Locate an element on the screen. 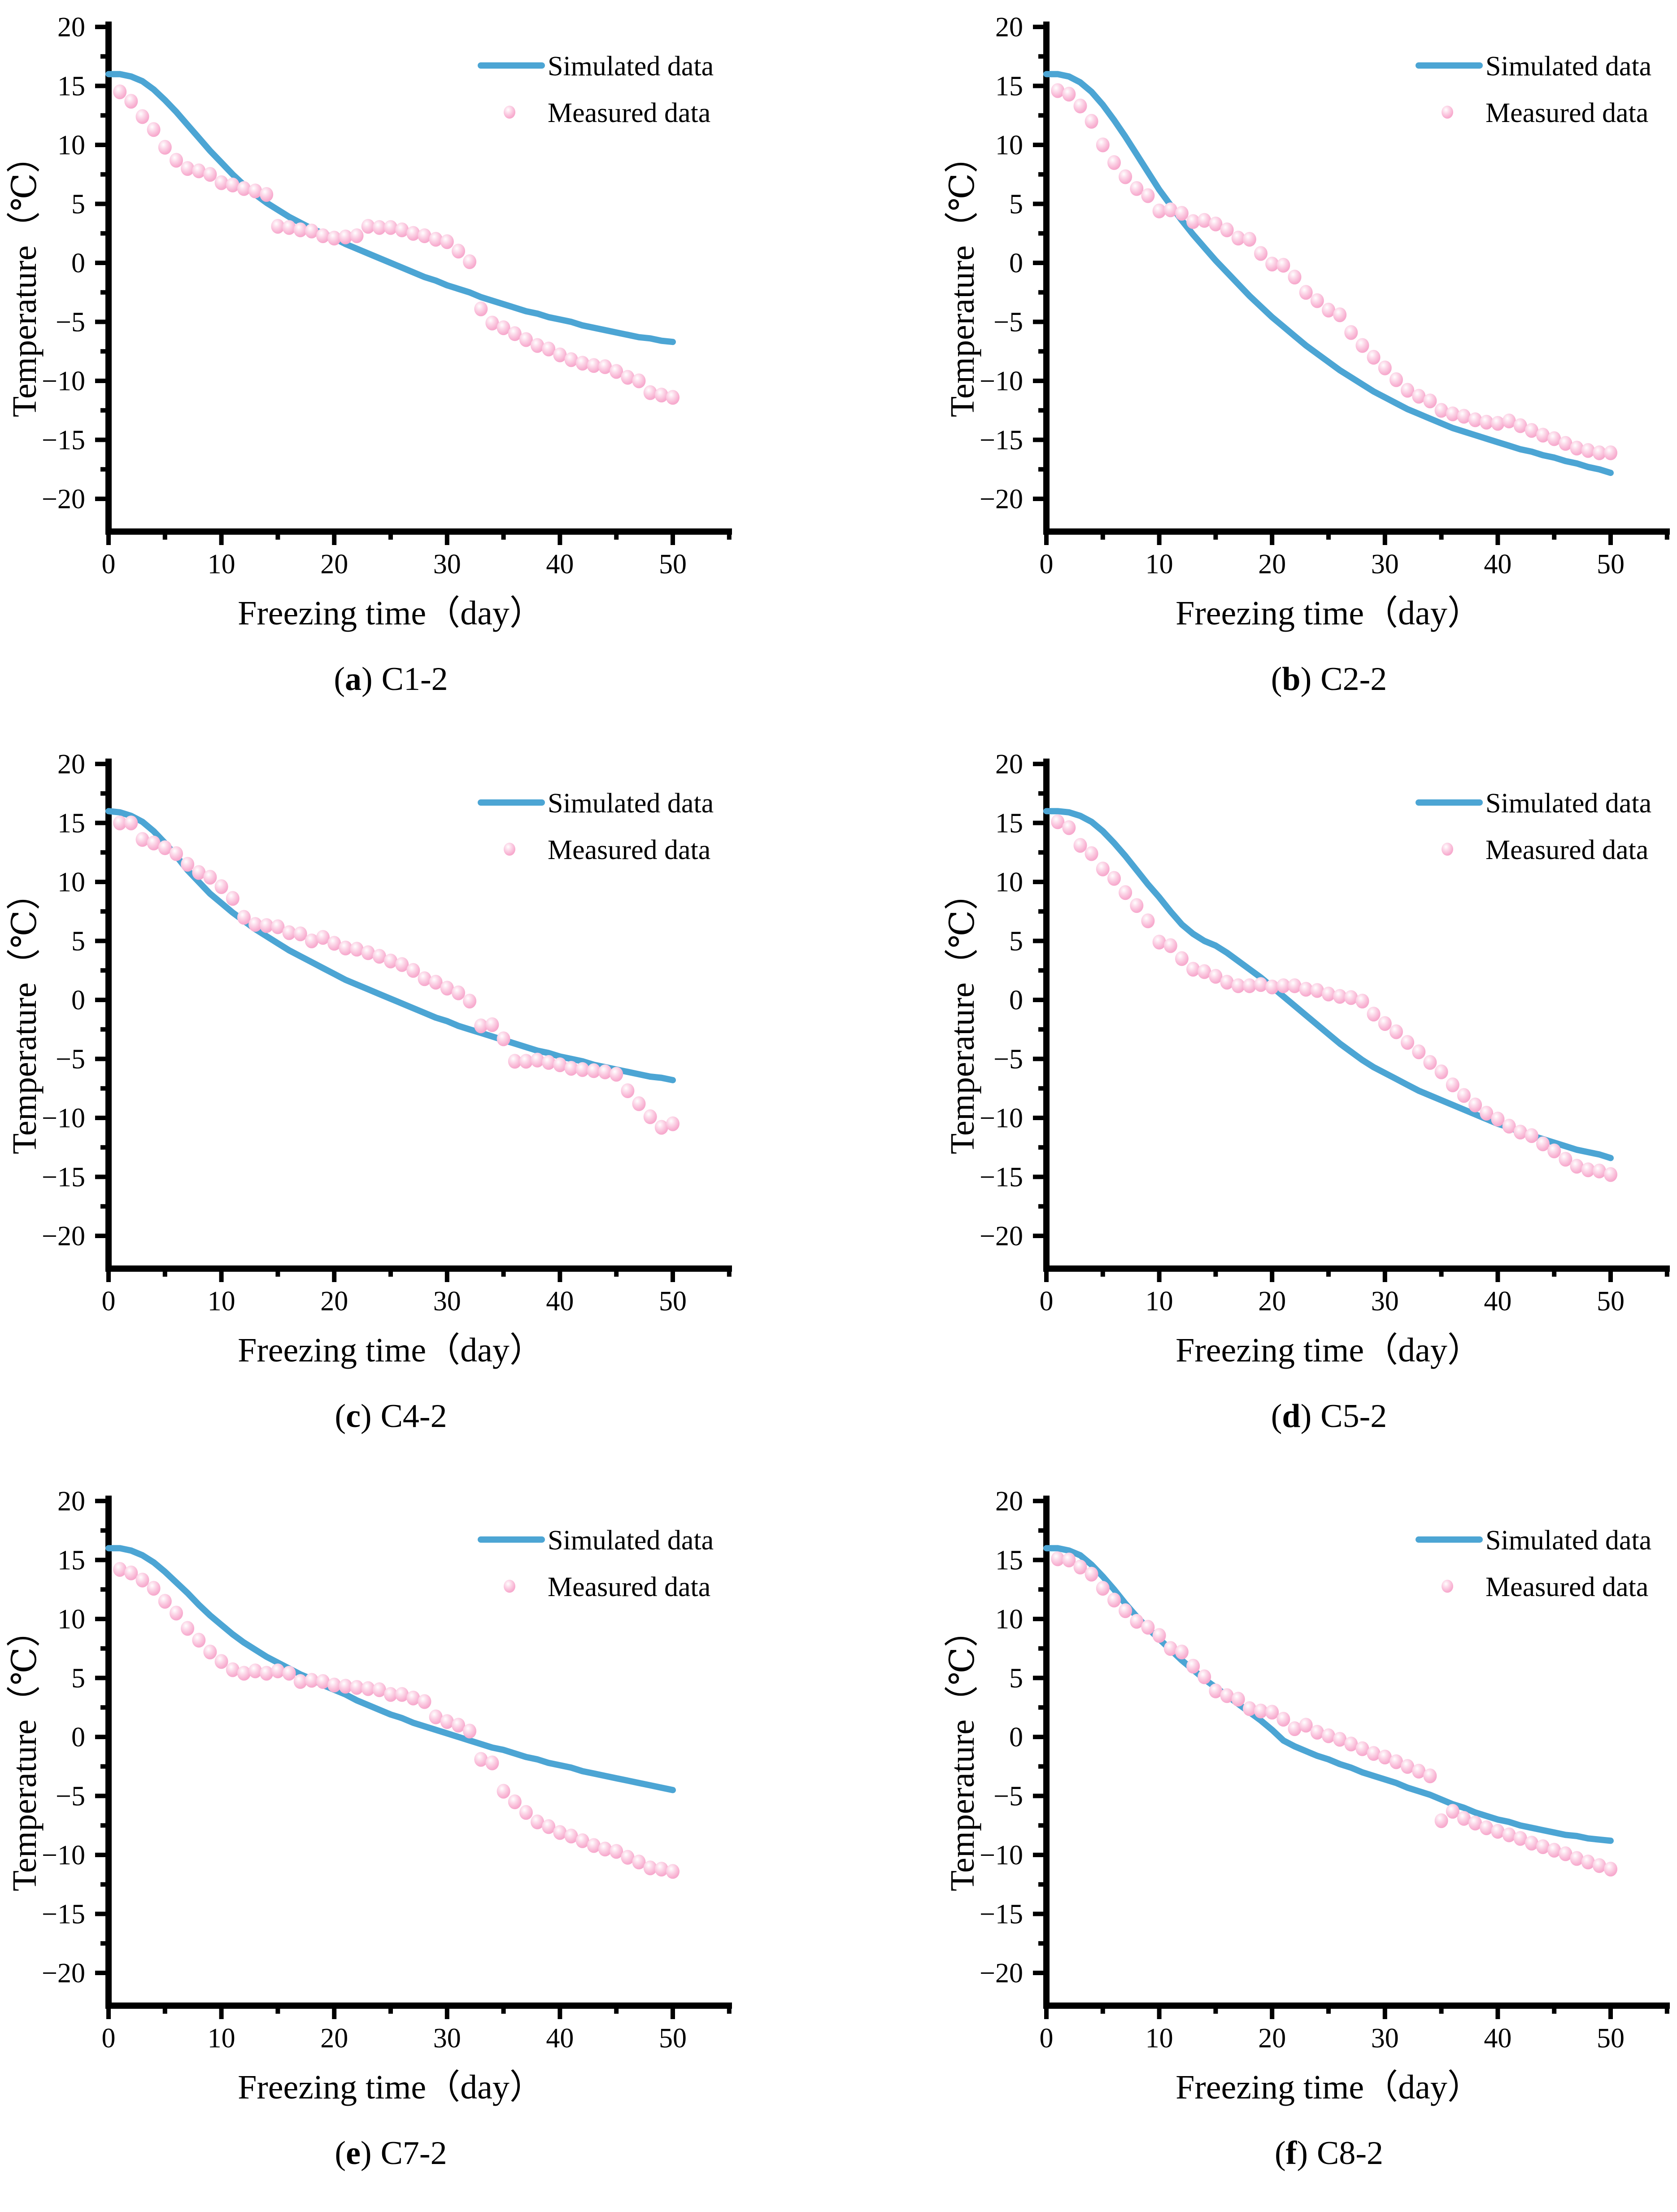 The width and height of the screenshot is (1677, 2212). panel-caption: (c) C4-2 is located at coordinates (405, 1416).